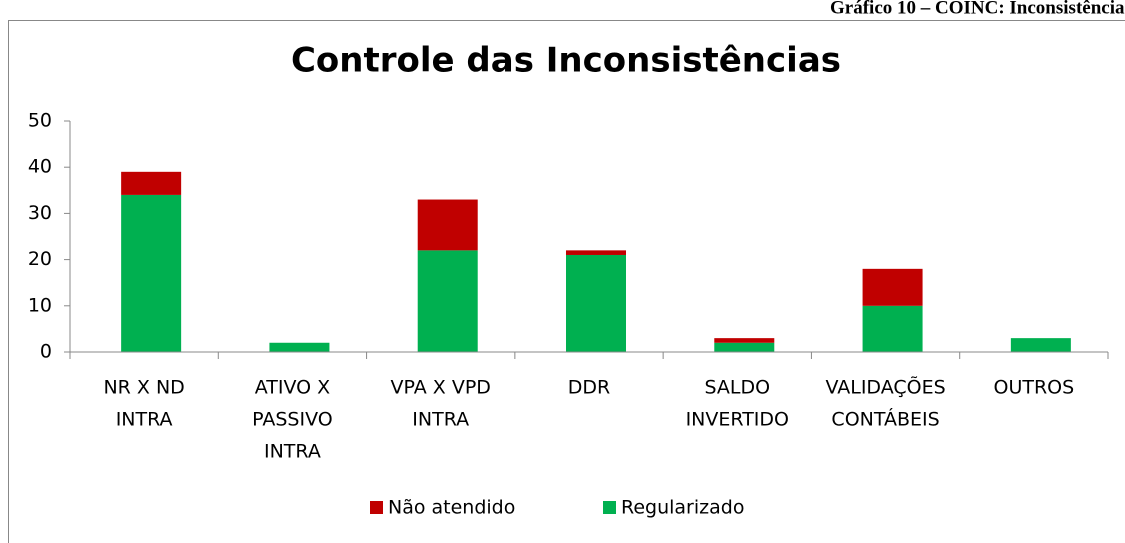 This screenshot has width=1125, height=543. Describe the element at coordinates (885, 387) in the screenshot. I see `x-tick-label: VALIDAÇÕES` at that location.